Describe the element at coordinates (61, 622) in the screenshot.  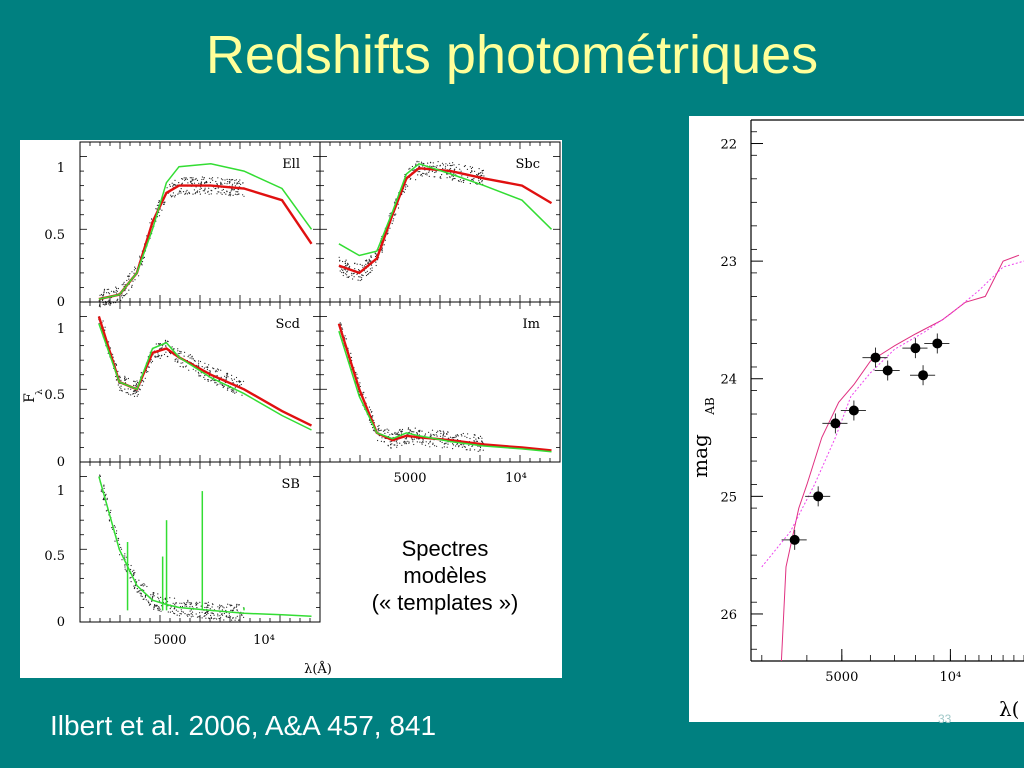
I see `tick-label-y0-sb: 0` at that location.